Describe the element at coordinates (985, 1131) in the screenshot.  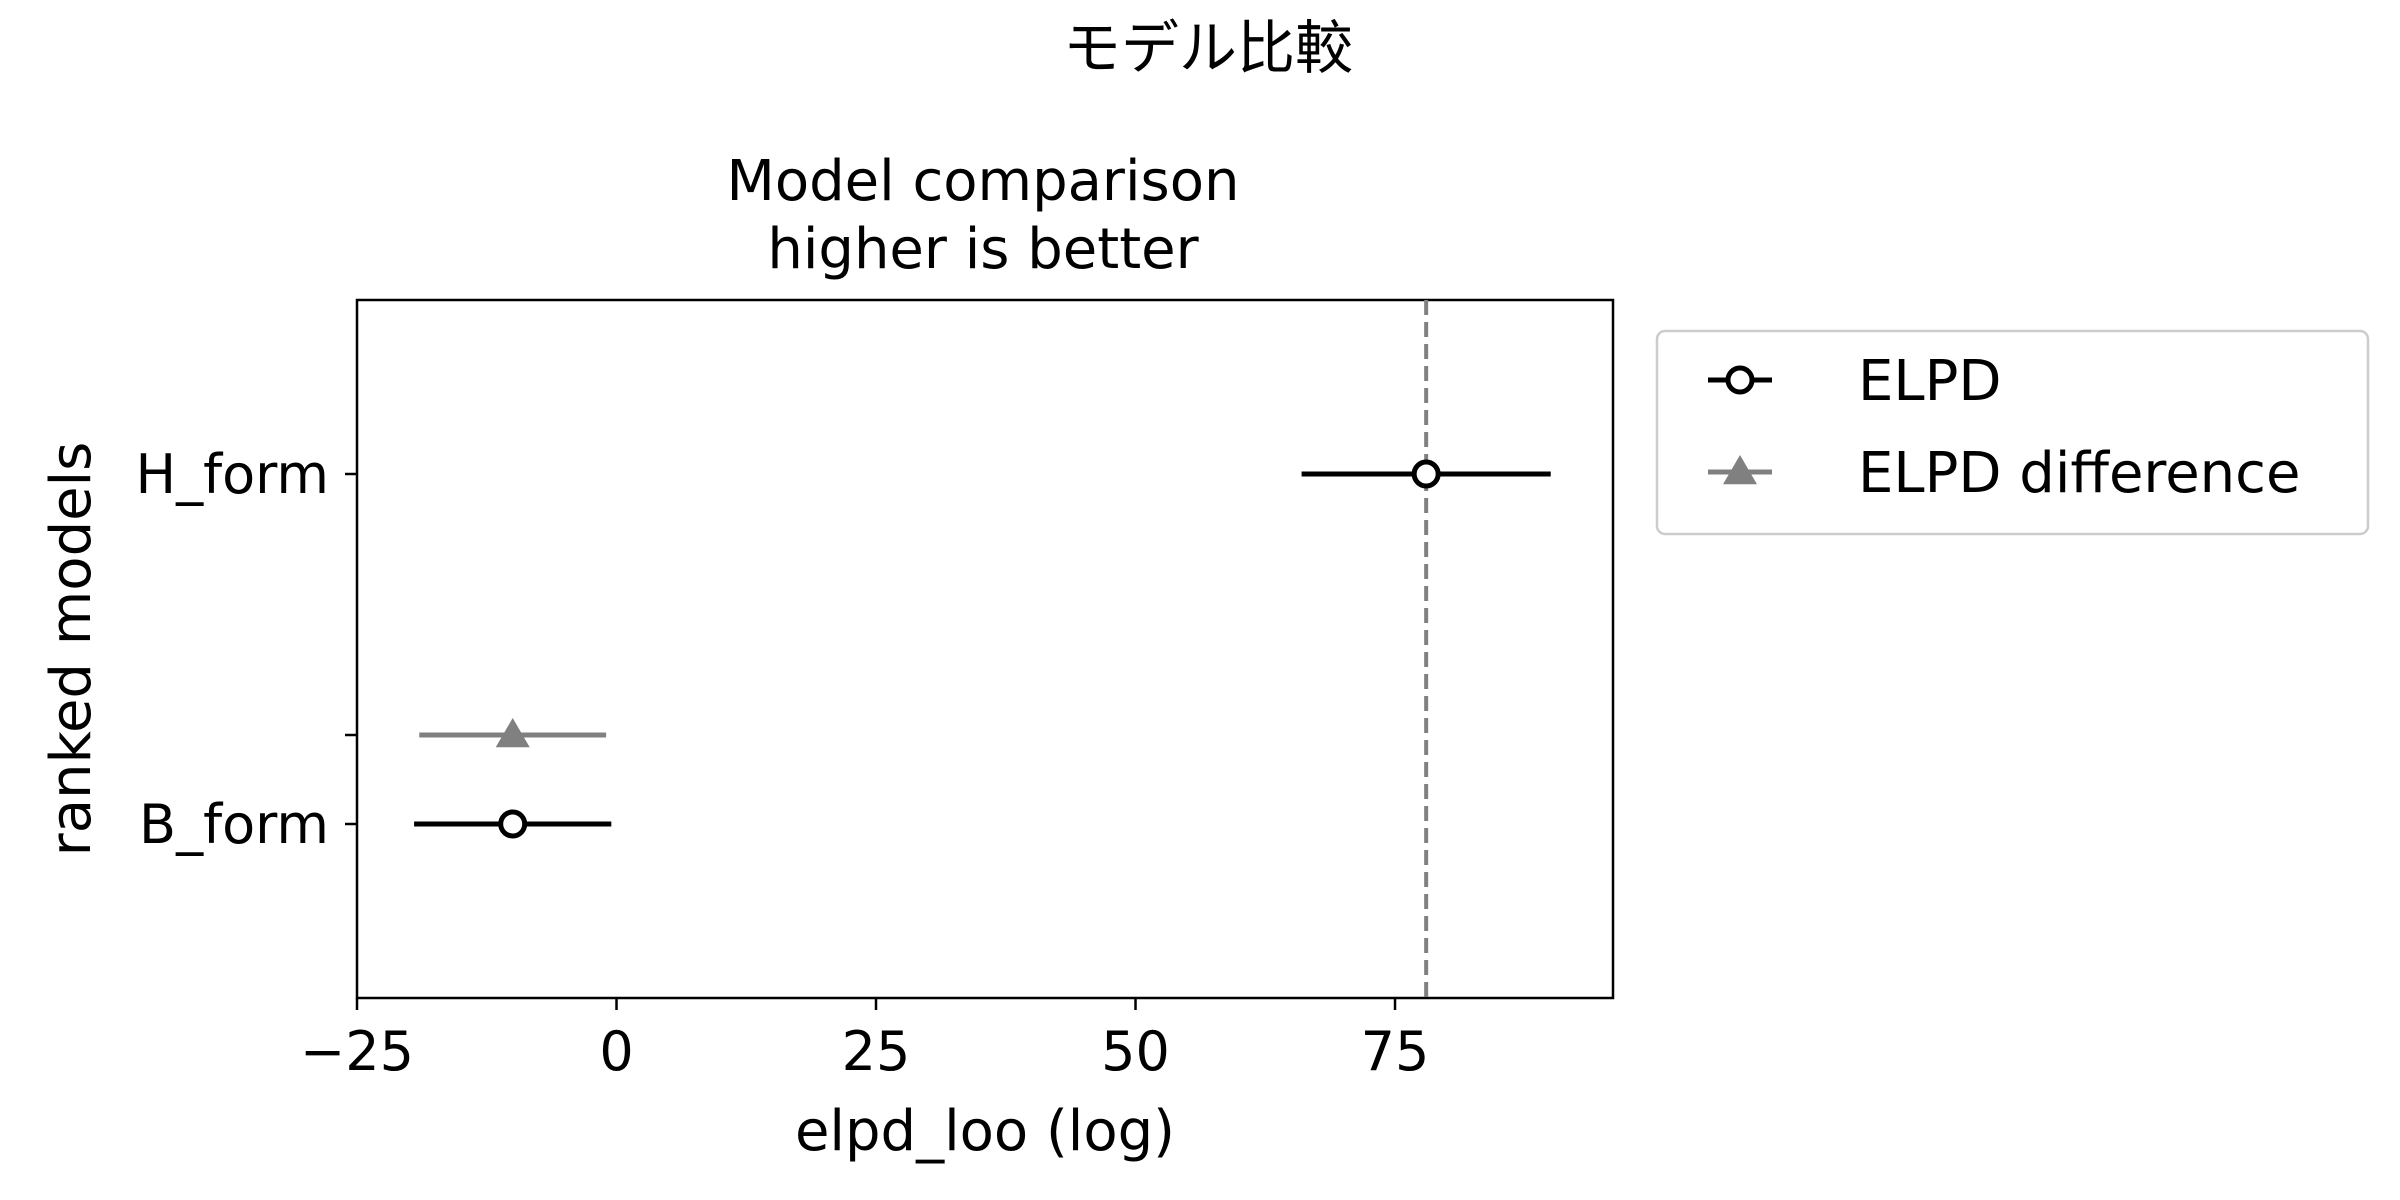
I see `x-axis-label: elpd_loo (log)` at that location.